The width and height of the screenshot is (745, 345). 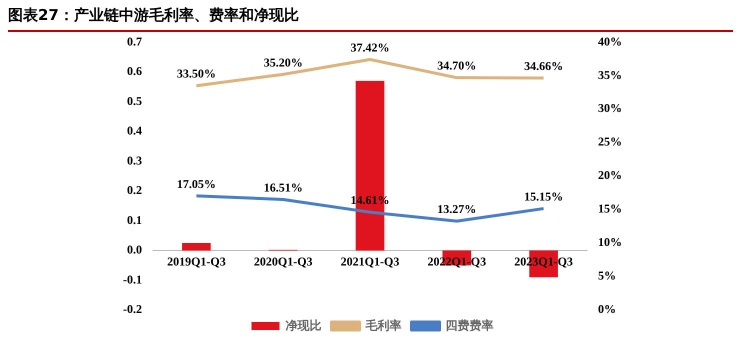 What do you see at coordinates (196, 73) in the screenshot?
I see `data-label: 33.50%` at bounding box center [196, 73].